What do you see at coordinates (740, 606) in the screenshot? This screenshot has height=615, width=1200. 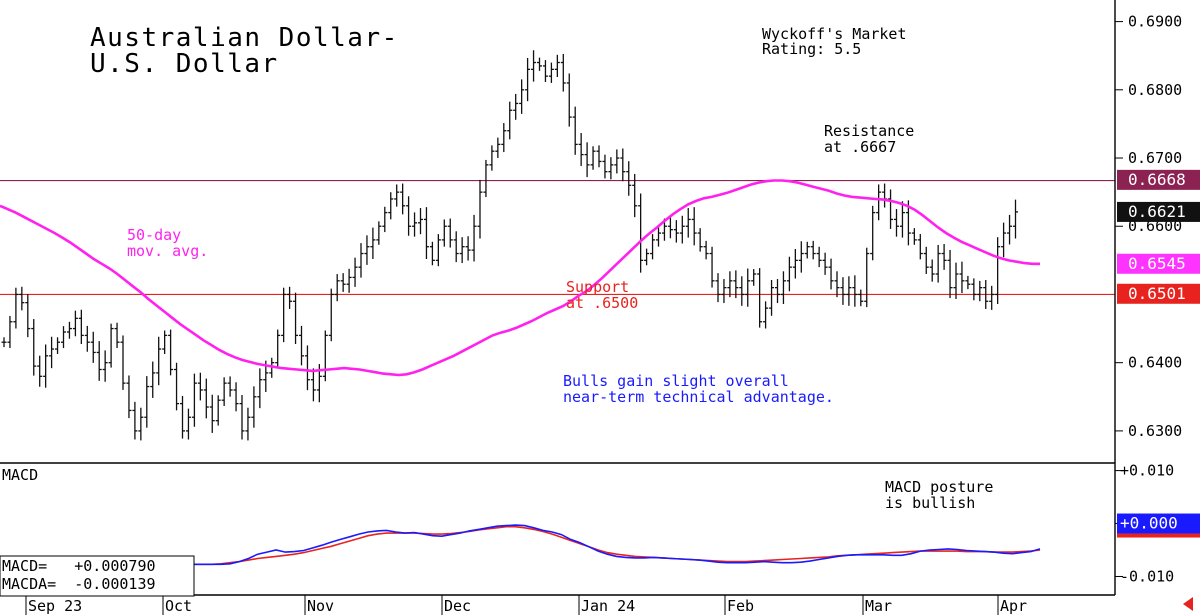 I see `month-label: Feb` at bounding box center [740, 606].